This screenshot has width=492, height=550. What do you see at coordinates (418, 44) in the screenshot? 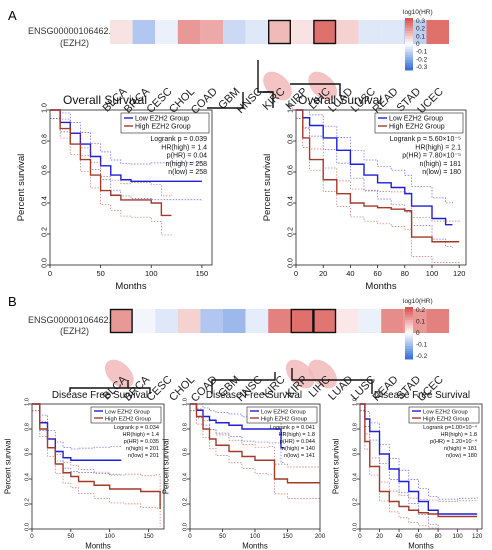
I see `legend-tick: 0` at bounding box center [418, 44].